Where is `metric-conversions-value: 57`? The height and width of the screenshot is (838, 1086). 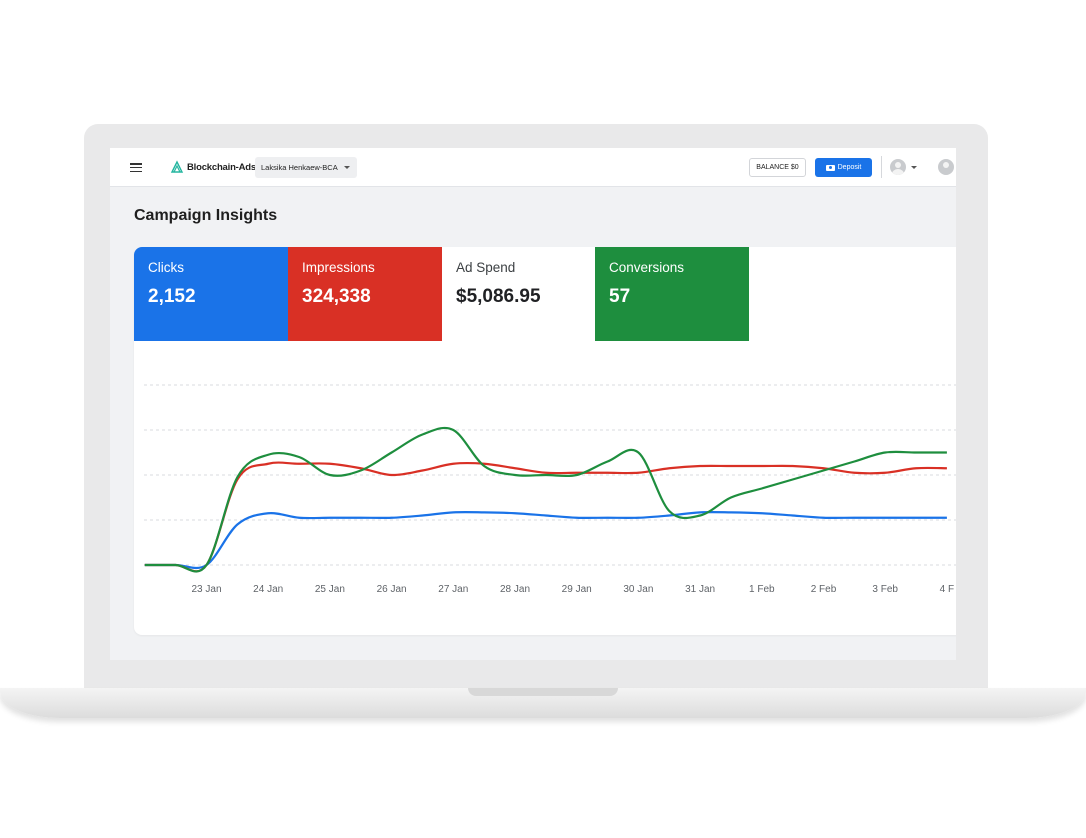
metric-conversions-value: 57 is located at coordinates (620, 296).